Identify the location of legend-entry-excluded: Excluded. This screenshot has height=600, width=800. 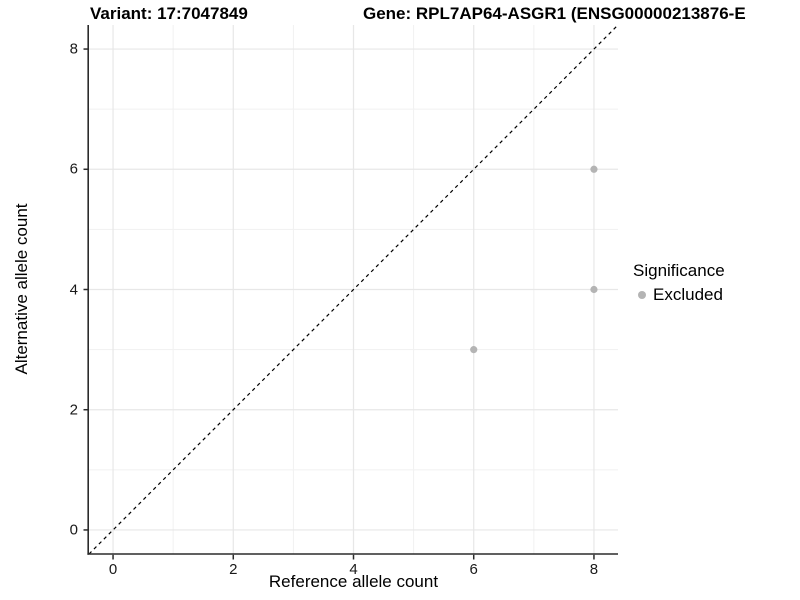
(681, 295).